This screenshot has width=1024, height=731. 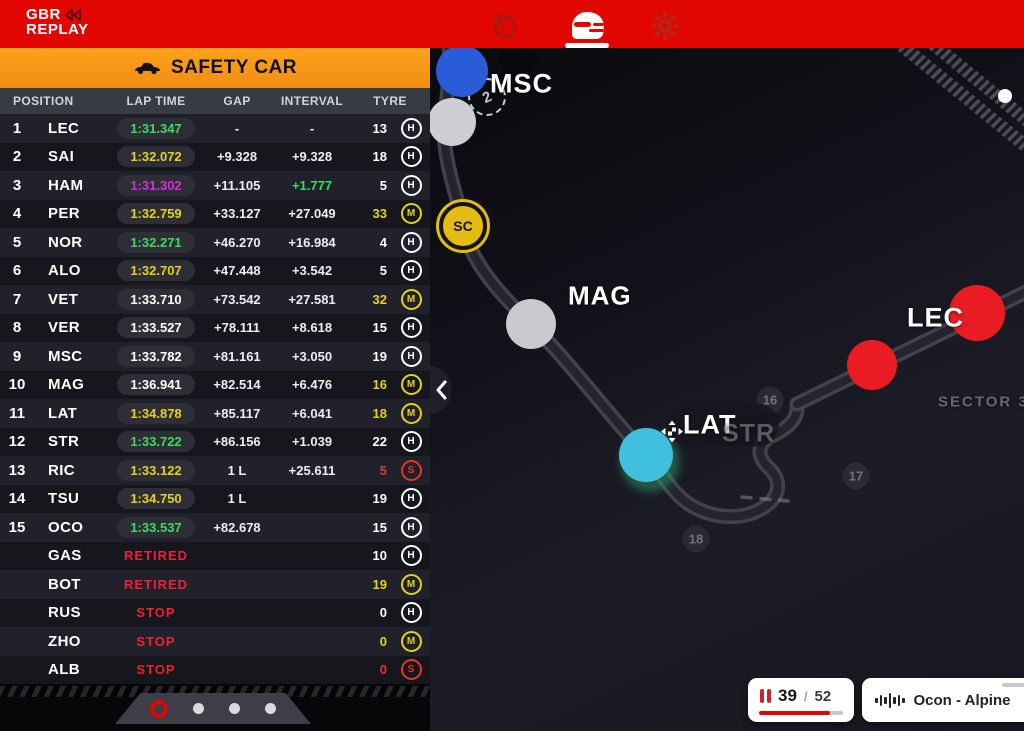 What do you see at coordinates (312, 271) in the screenshot?
I see `interval-cell: +3.542` at bounding box center [312, 271].